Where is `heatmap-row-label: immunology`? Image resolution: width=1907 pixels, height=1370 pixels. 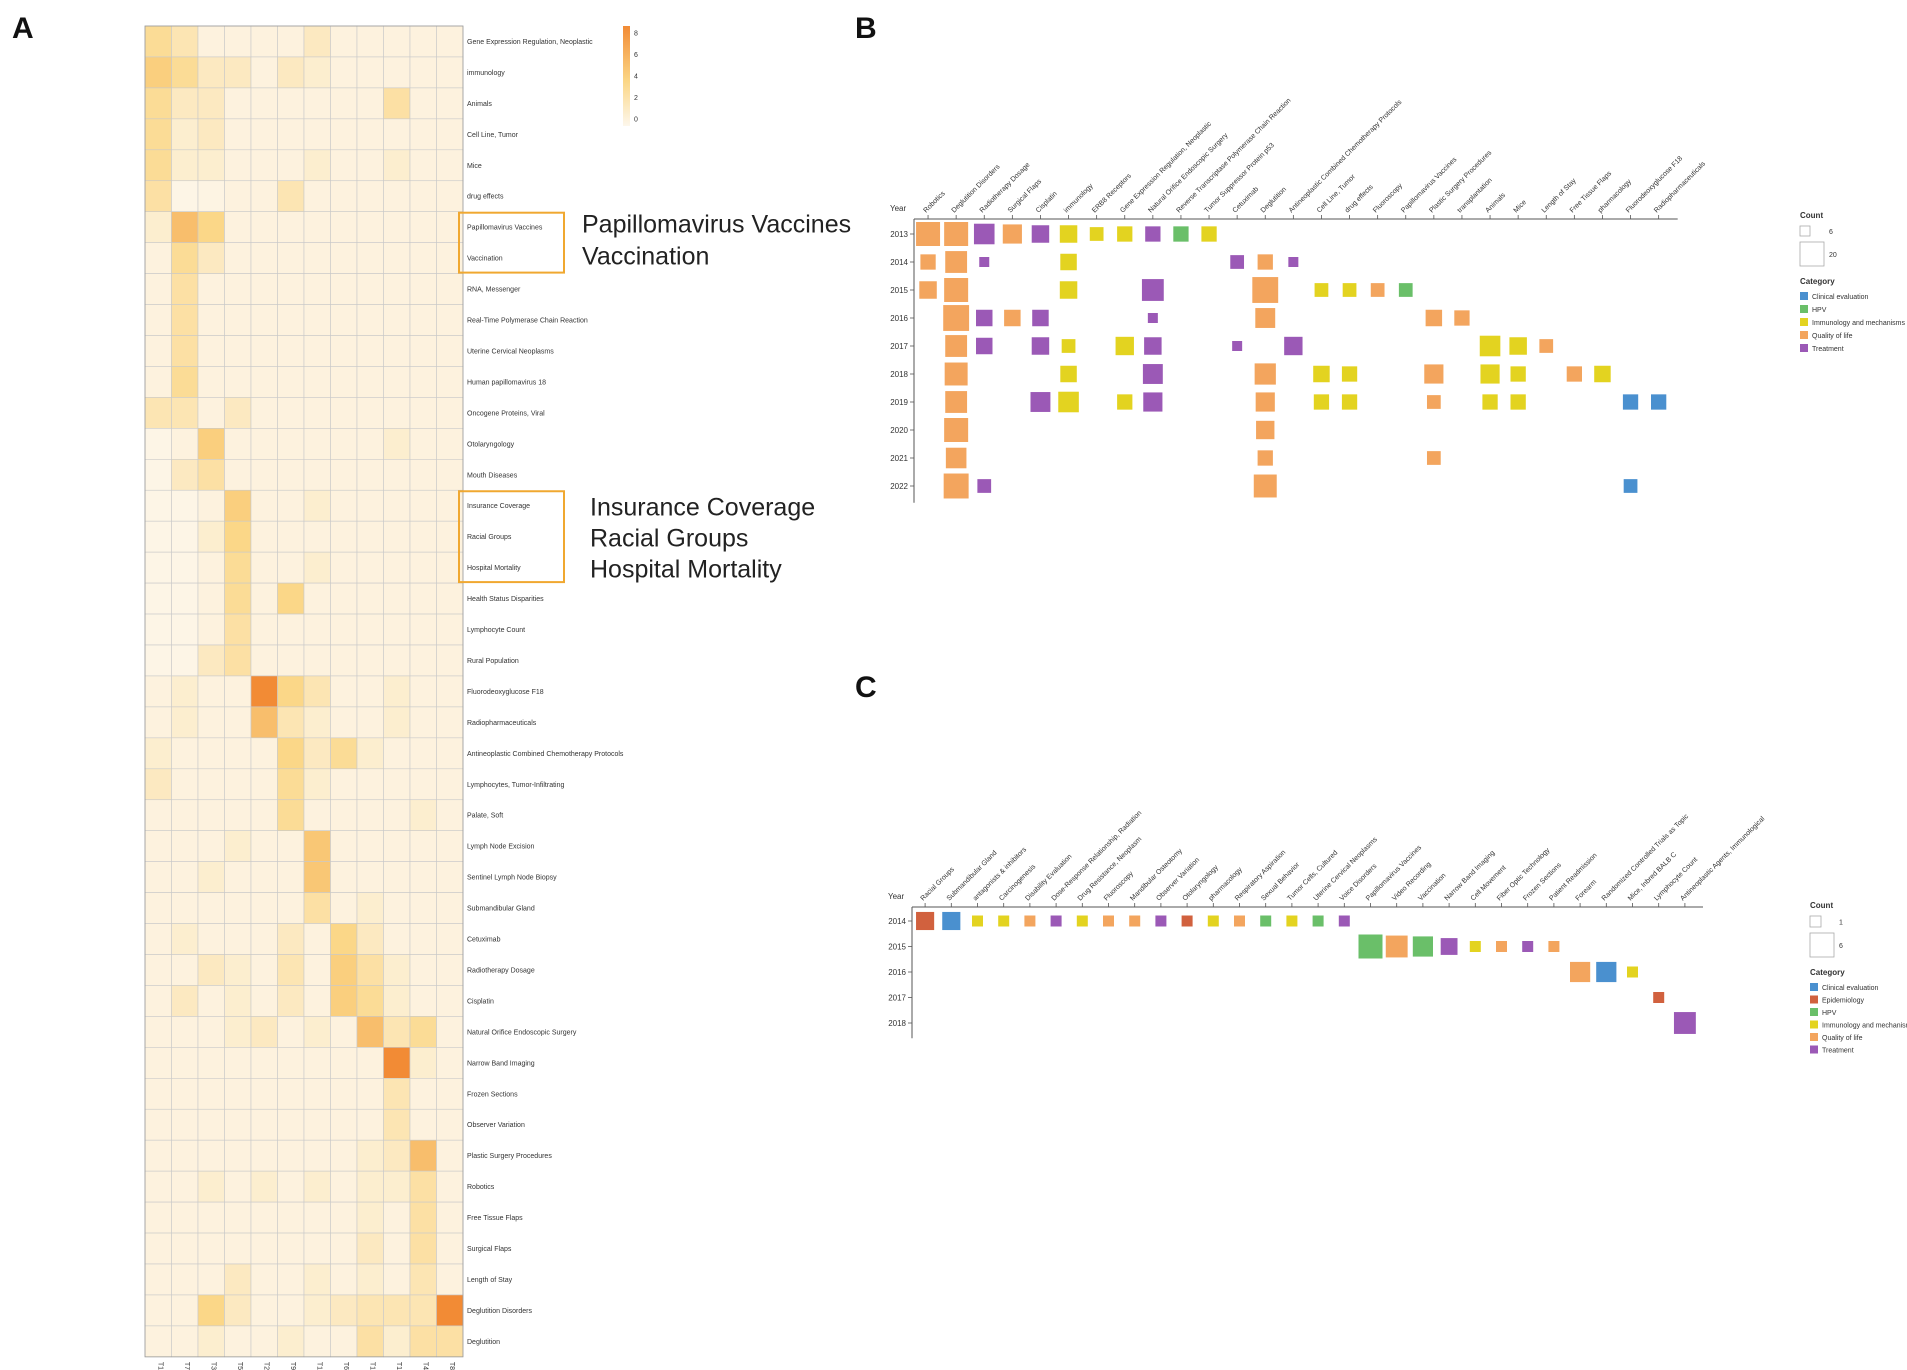
heatmap-row-label: immunology is located at coordinates (486, 73).